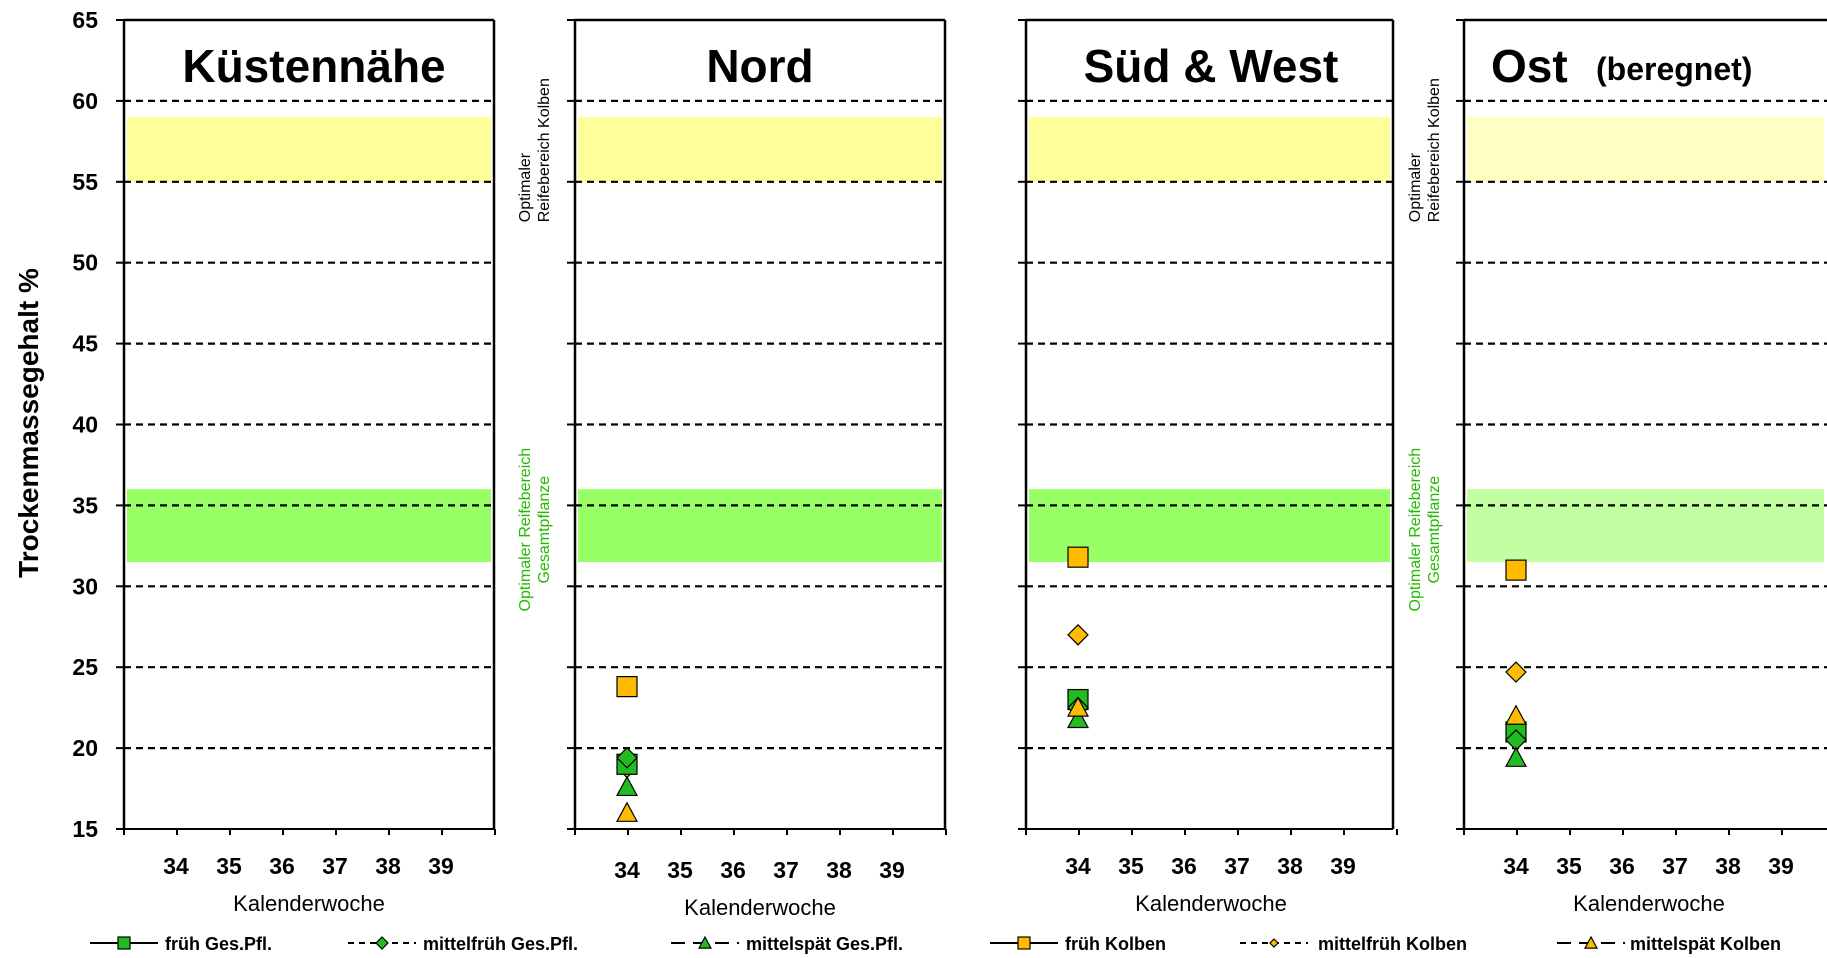 This screenshot has height=958, width=1827. Describe the element at coordinates (85, 748) in the screenshot. I see `y-tick-label: 20` at that location.